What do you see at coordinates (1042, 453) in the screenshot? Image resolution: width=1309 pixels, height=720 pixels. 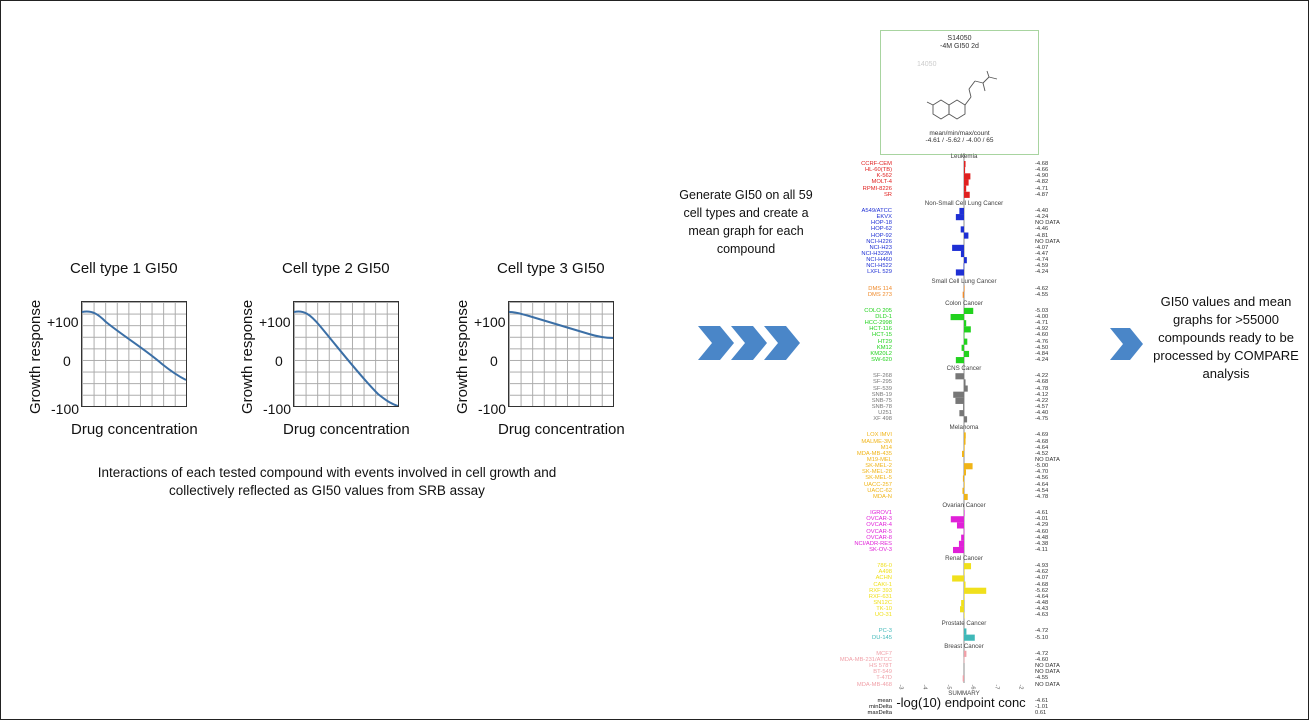 I see `cell-line-value: -4.52` at bounding box center [1042, 453].